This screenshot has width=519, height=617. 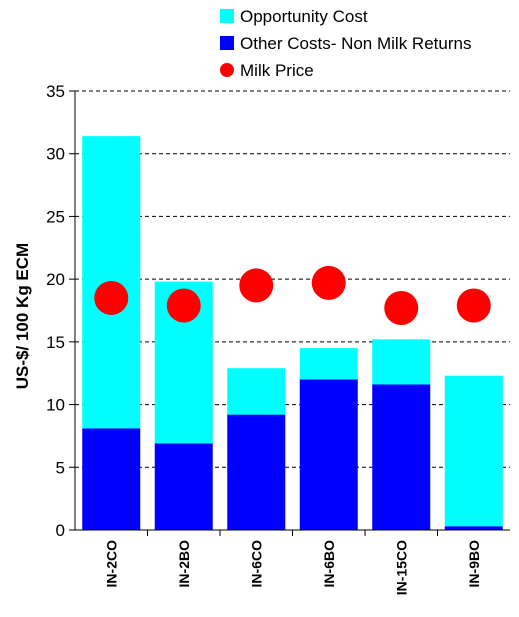 I want to click on y-tick-label: 5, so click(x=60, y=467).